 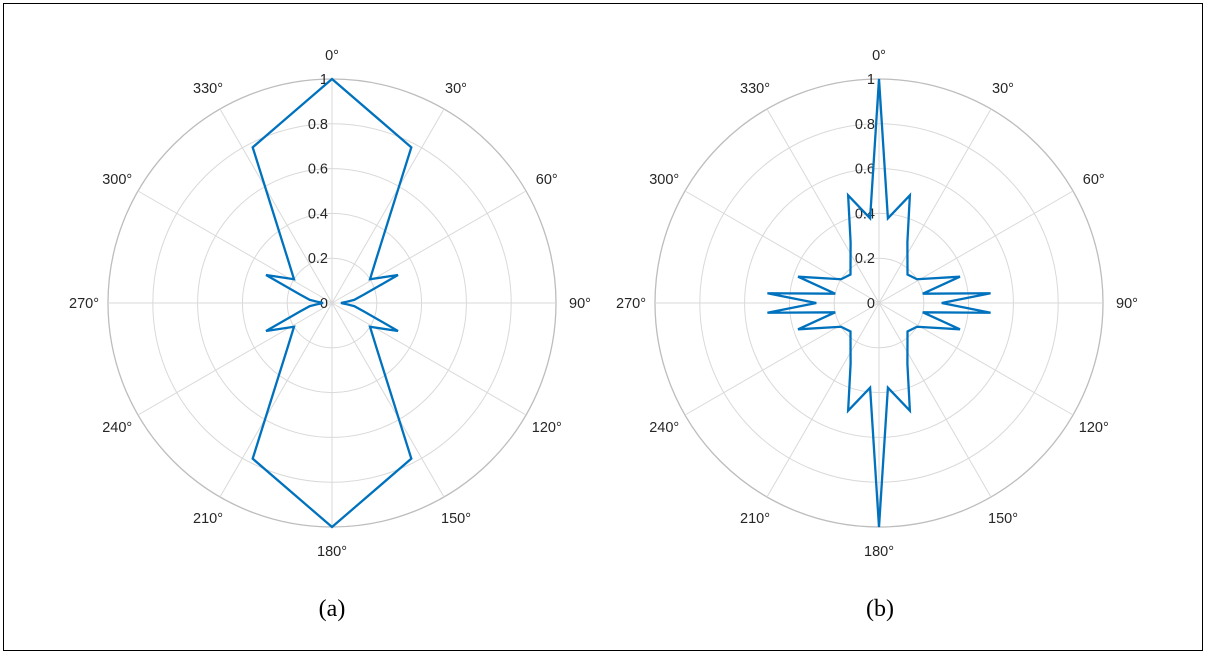 What do you see at coordinates (880, 609) in the screenshot?
I see `caption-b: (b)` at bounding box center [880, 609].